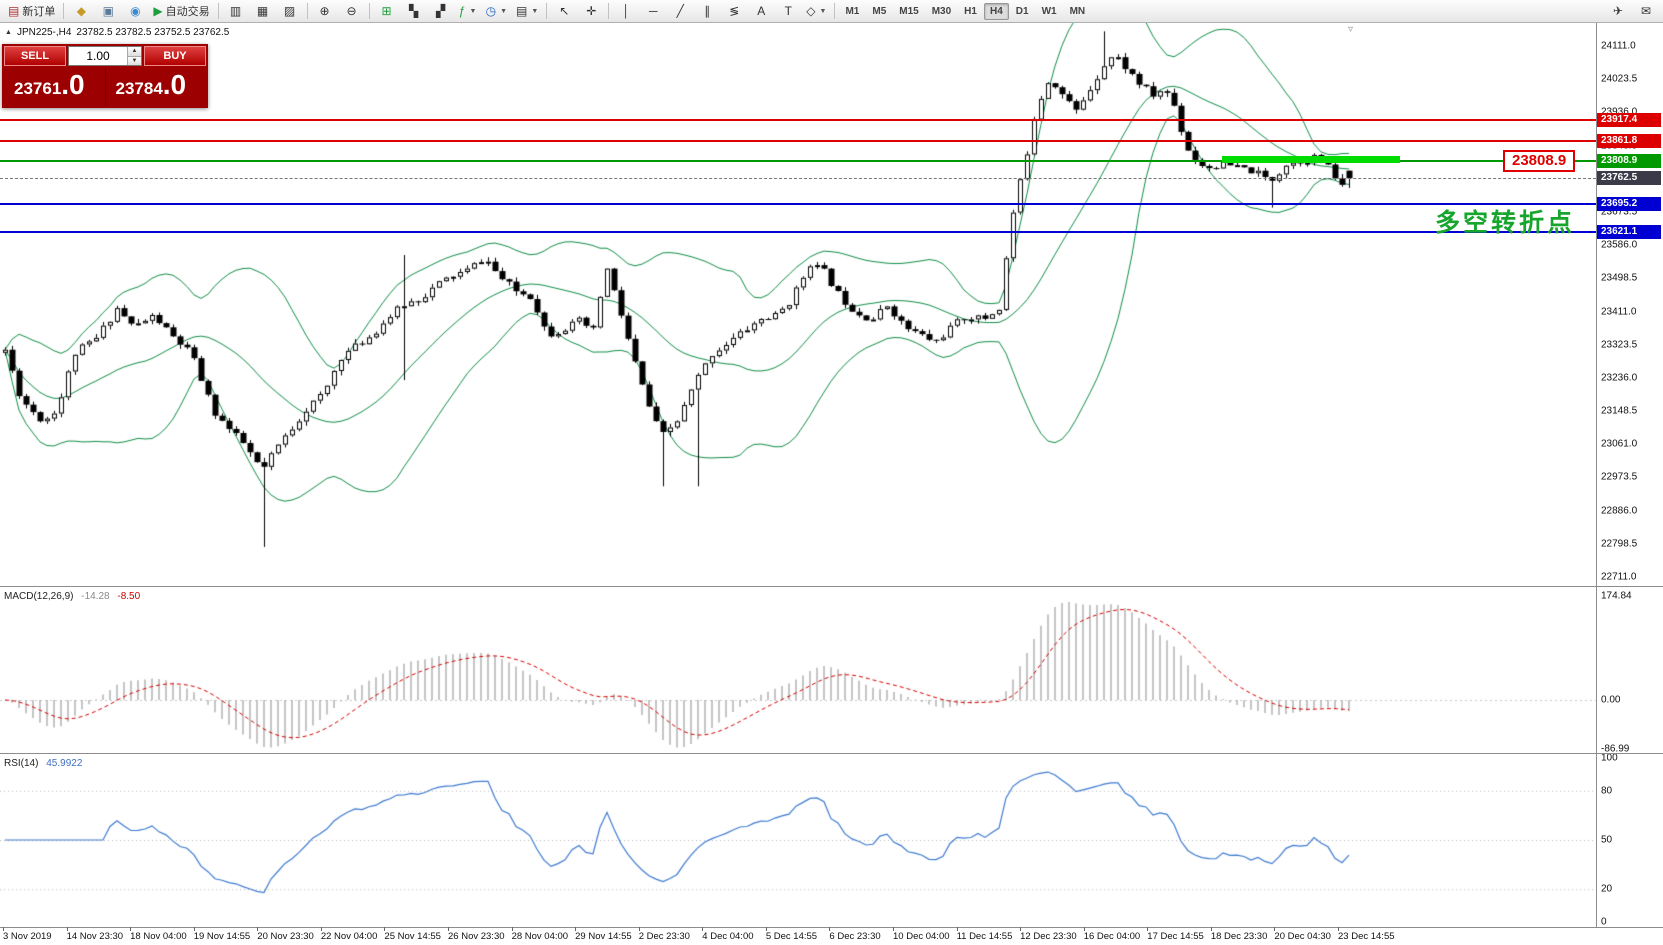  Describe the element at coordinates (473, 11) in the screenshot. I see `indicators-icon-dropdown-icon: ▼` at that location.